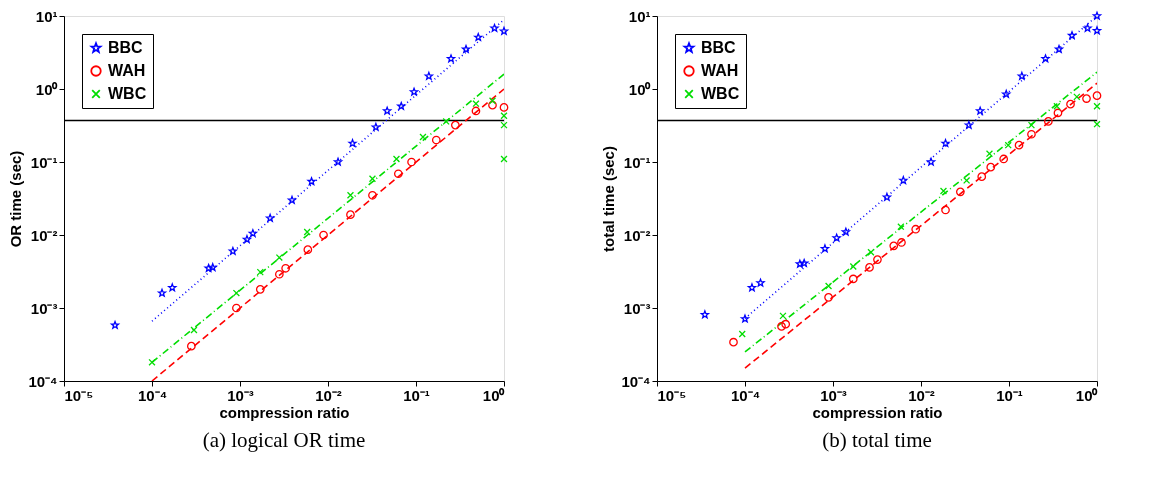 This screenshot has height=497, width=1156. I want to click on y-axis-title: OR time (sec), so click(16, 199).